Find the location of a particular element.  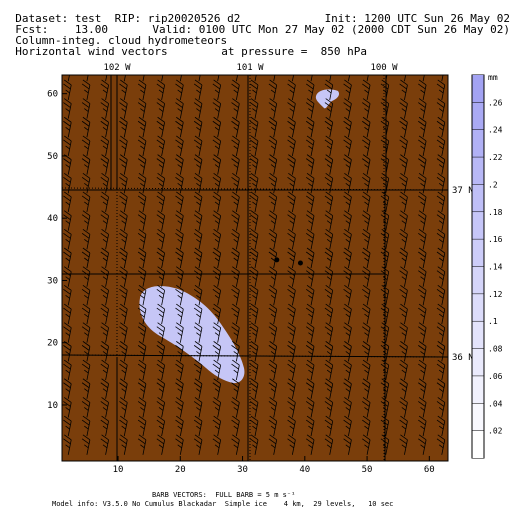

parallel-37n is located at coordinates (255, 189).